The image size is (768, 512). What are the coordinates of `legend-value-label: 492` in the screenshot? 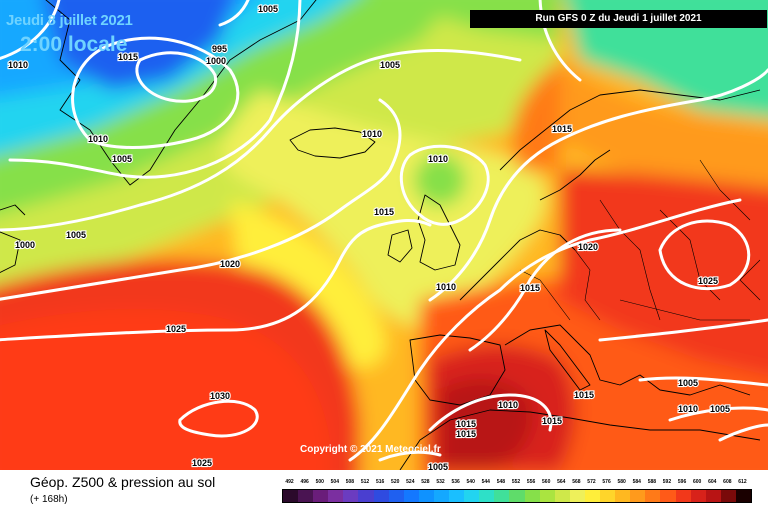 It's located at (289, 482).